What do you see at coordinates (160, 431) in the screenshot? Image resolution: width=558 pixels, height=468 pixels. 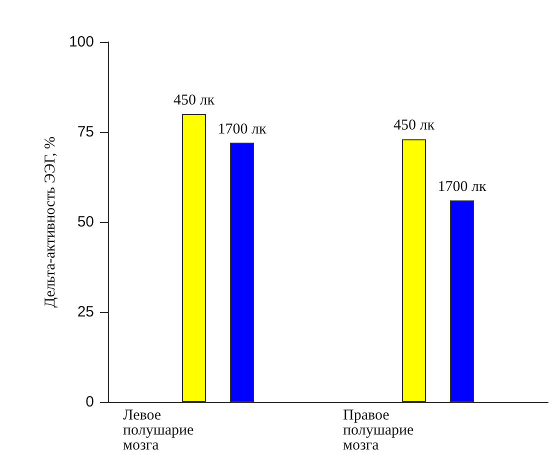 I see `x-tick-label: Левое полушарие мозга` at bounding box center [160, 431].